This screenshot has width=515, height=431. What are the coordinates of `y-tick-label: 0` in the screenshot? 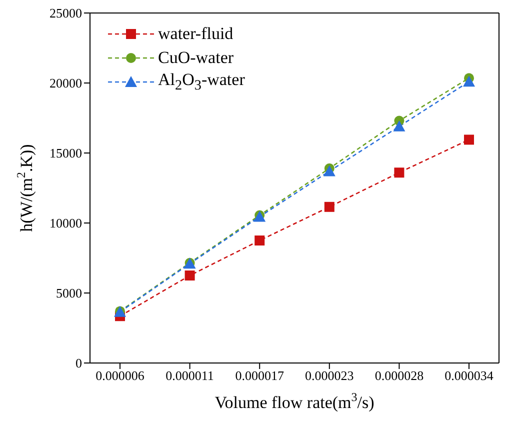 It's located at (79, 363).